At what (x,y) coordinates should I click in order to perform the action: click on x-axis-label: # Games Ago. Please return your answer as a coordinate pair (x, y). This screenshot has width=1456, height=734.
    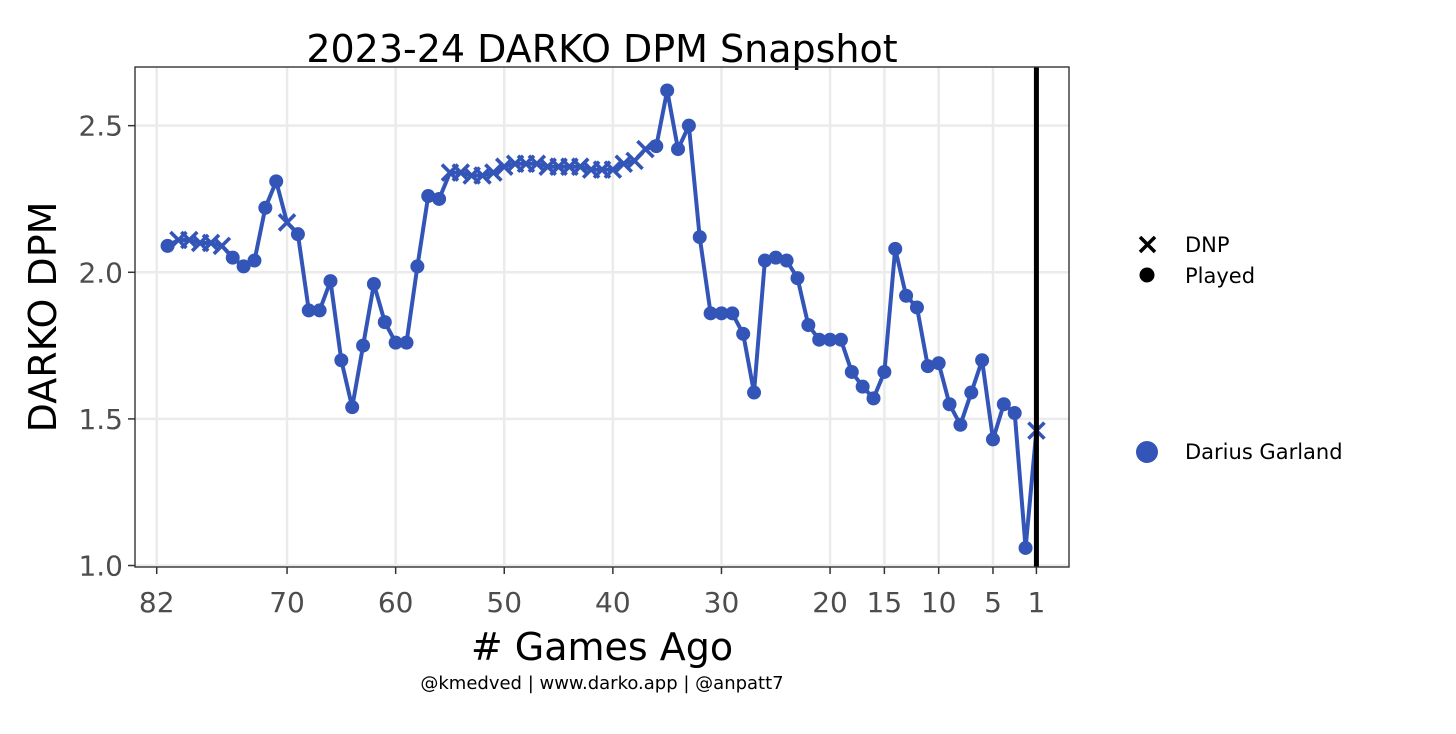
    Looking at the image, I should click on (602, 647).